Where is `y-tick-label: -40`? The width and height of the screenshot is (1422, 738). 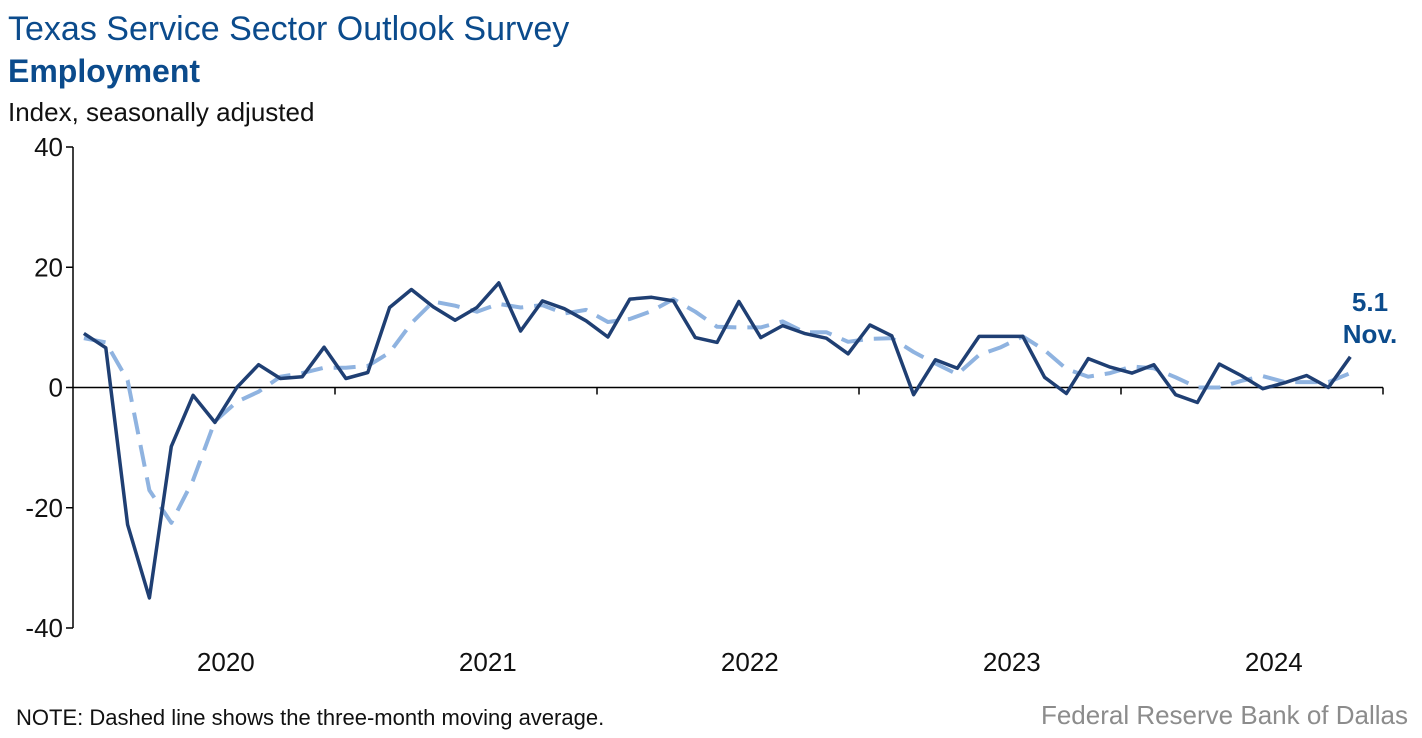 y-tick-label: -40 is located at coordinates (44, 628).